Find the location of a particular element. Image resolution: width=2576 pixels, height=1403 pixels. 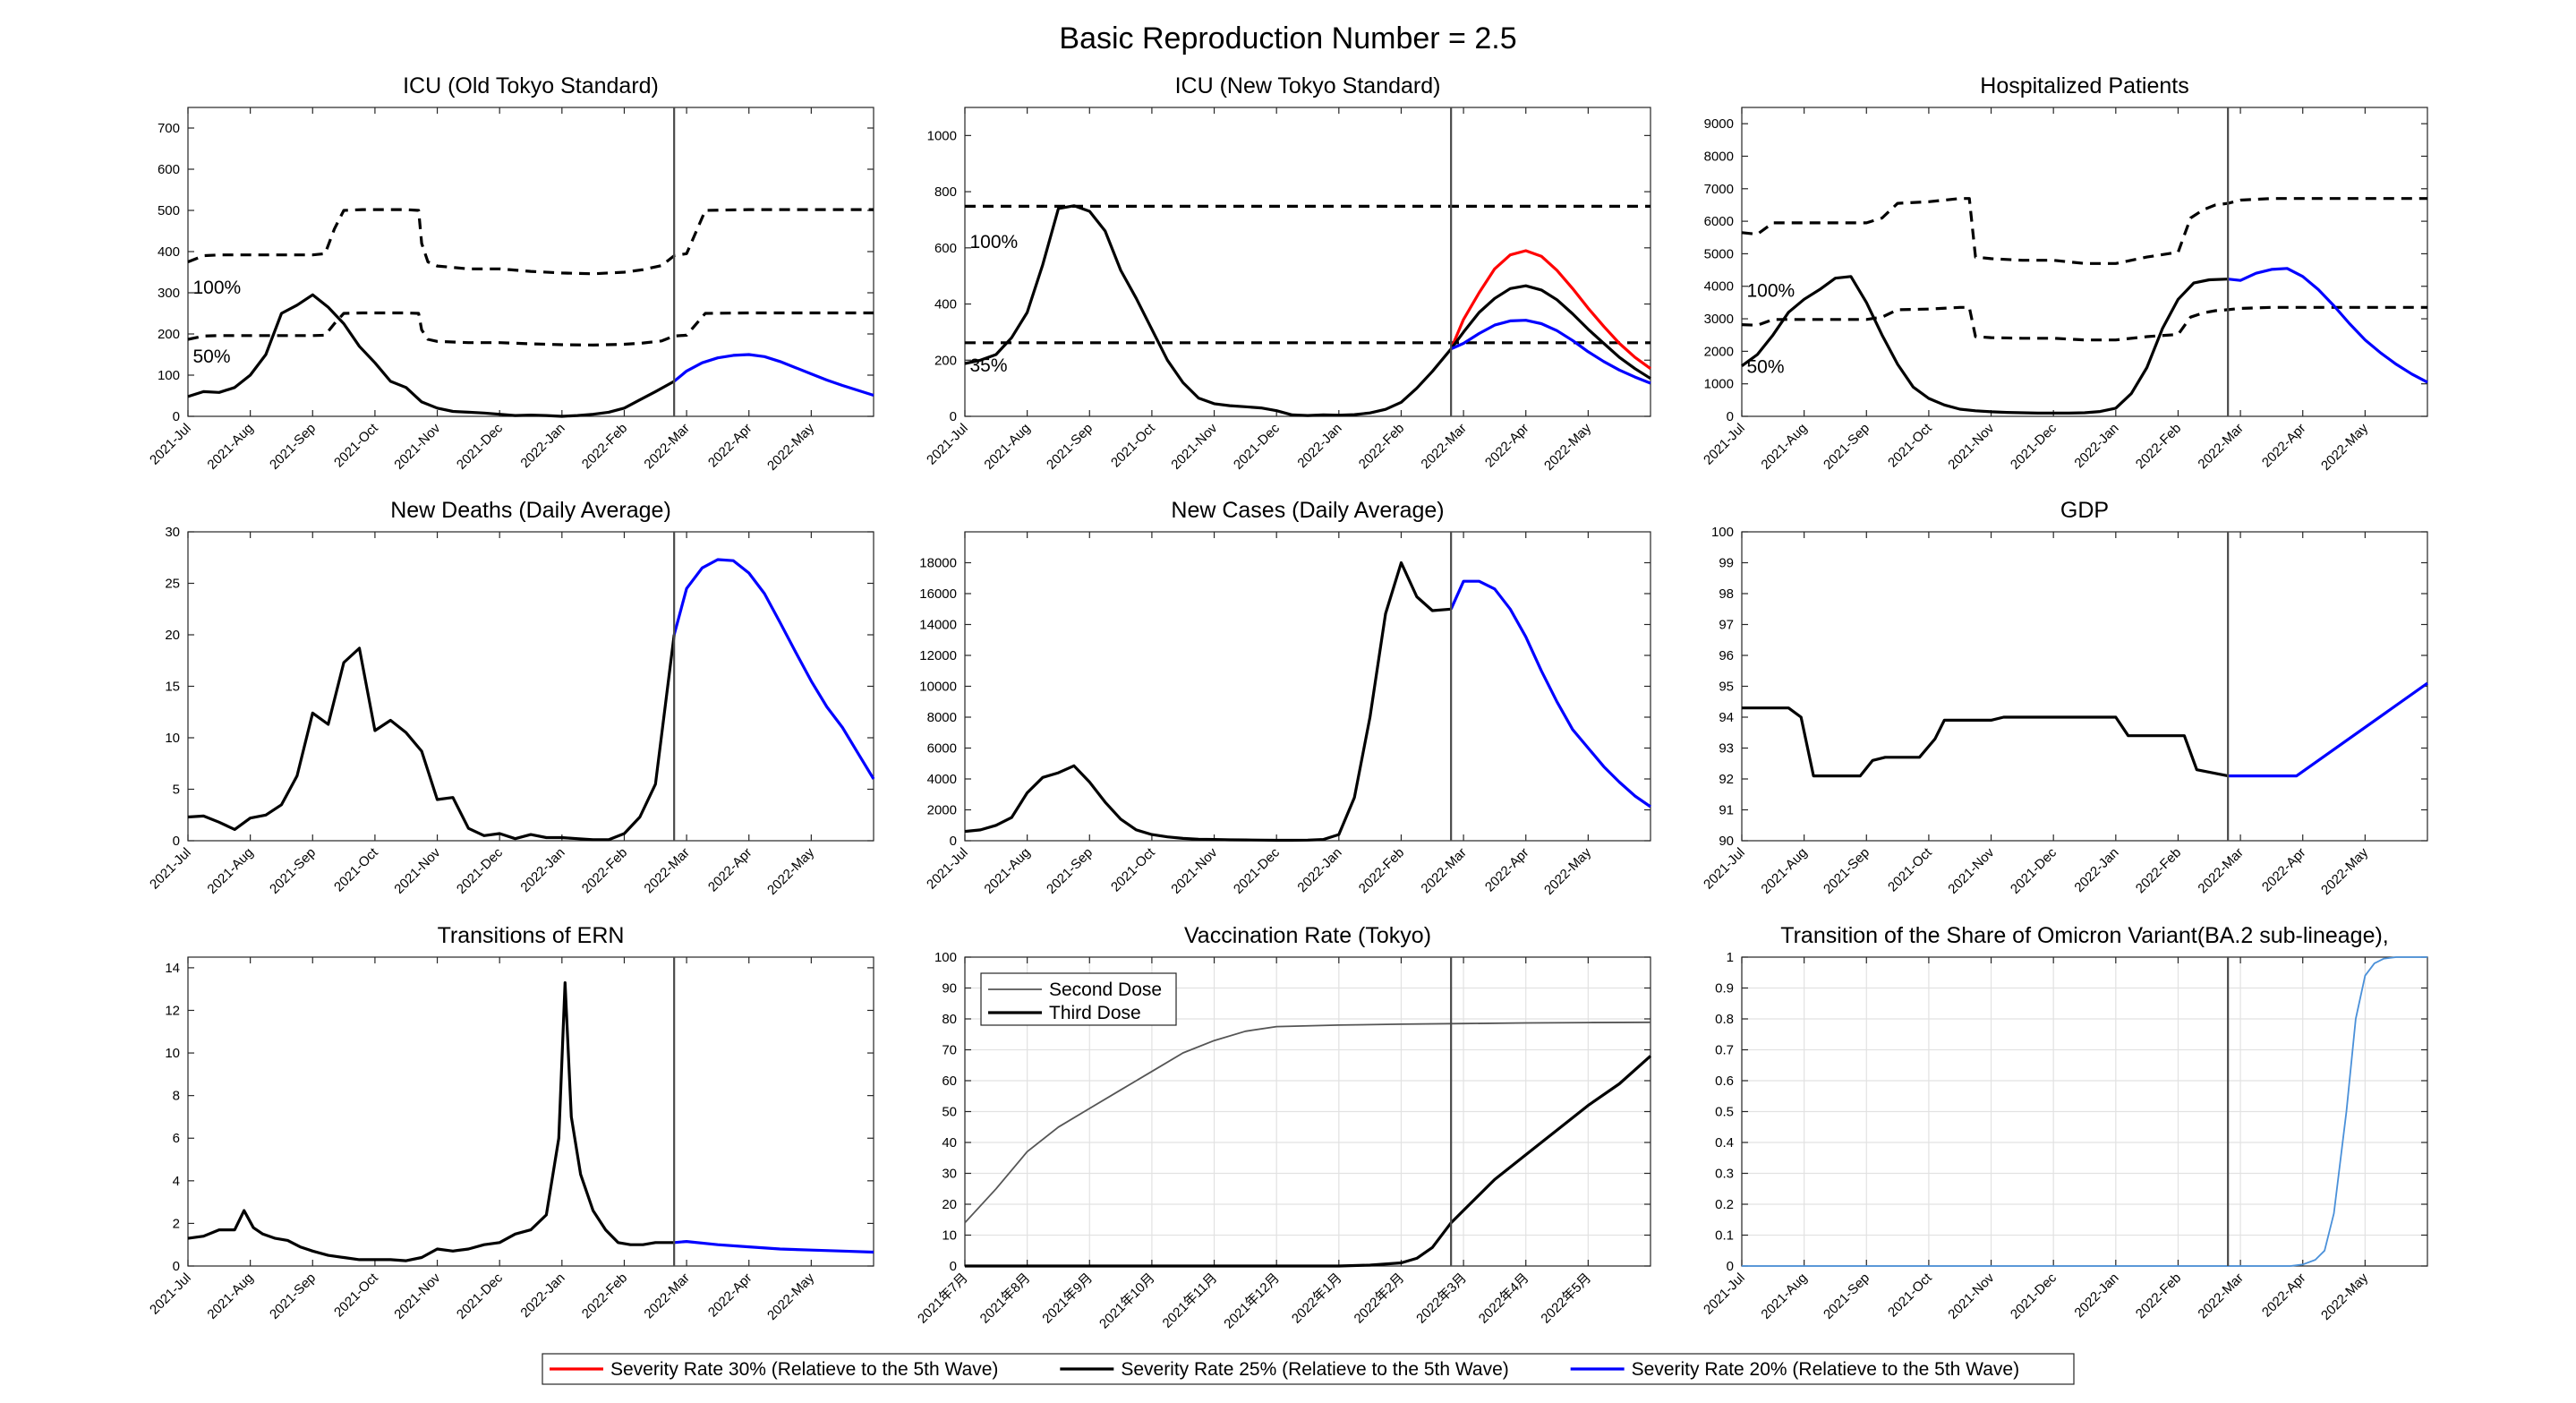

chart-legend: Second Dose Third Dose is located at coordinates (1078, 999).